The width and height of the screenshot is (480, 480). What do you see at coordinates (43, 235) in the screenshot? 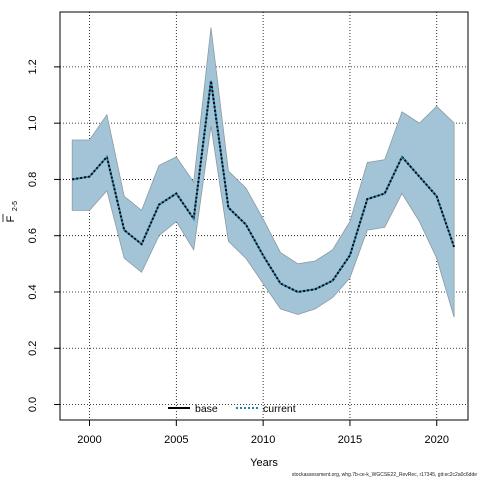
I see `y-axis: 0.0 0.2 0.4 0.6 0.8 1.0 1.2` at bounding box center [43, 235].